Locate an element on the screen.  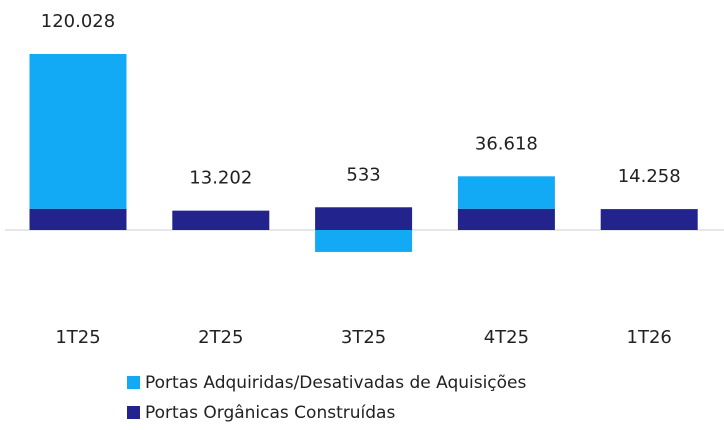
x-tick-label: 4T25 is located at coordinates (506, 337).